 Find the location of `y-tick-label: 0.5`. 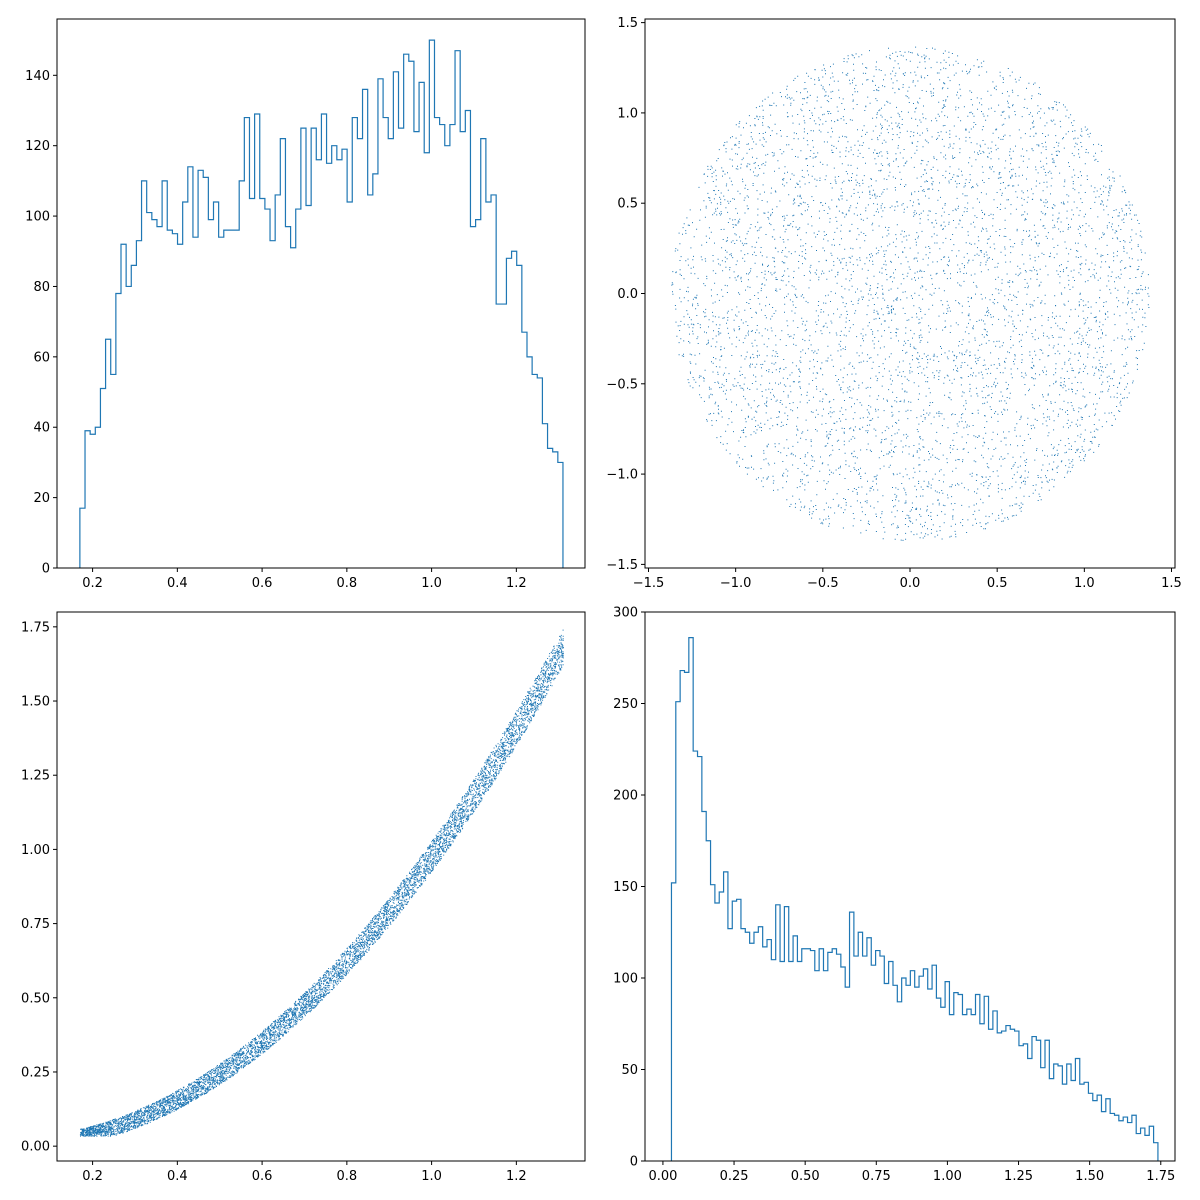

y-tick-label: 0.5 is located at coordinates (627, 204).